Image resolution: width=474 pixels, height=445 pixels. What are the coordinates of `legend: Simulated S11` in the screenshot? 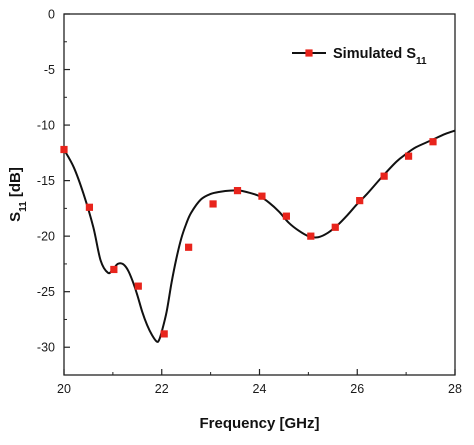 It's located at (359, 56).